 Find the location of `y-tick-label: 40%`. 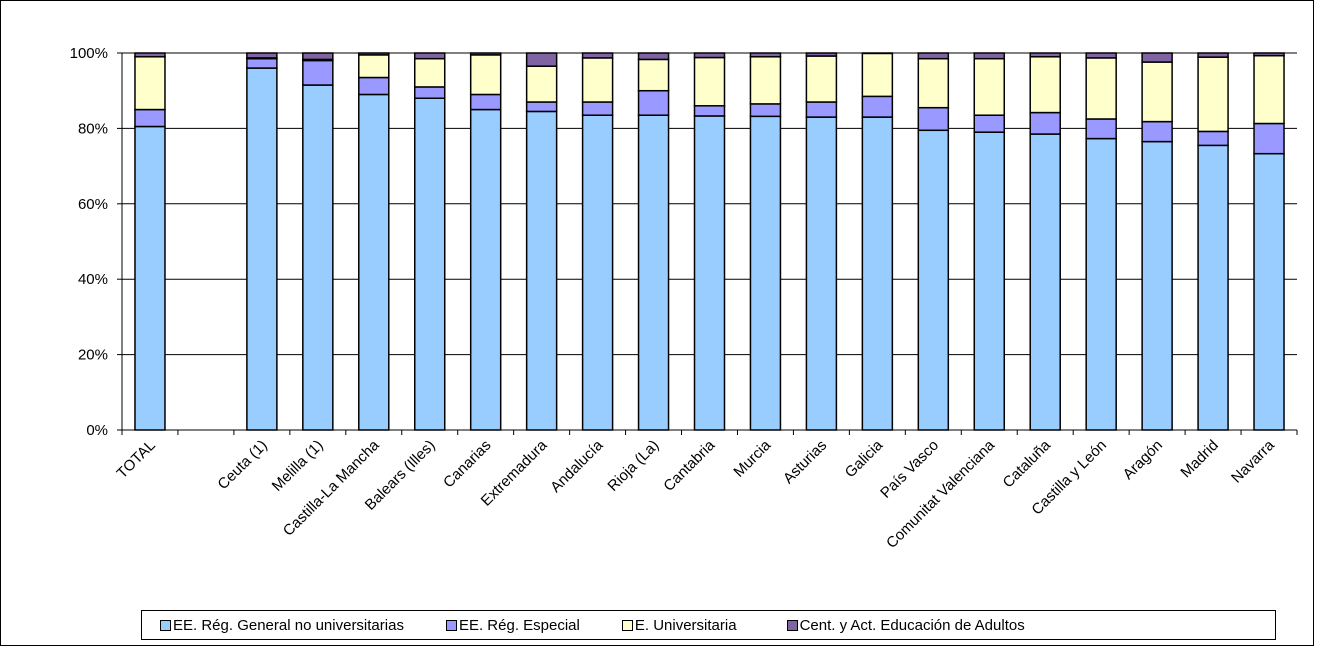

y-tick-label: 40% is located at coordinates (93, 279).